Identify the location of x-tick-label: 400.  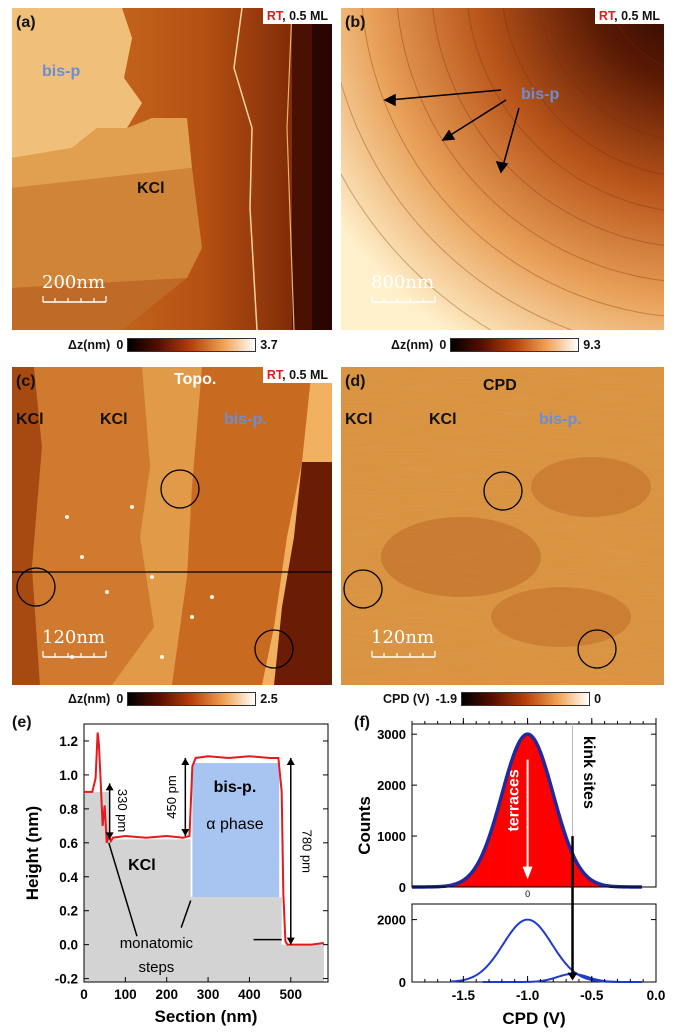
(249, 994).